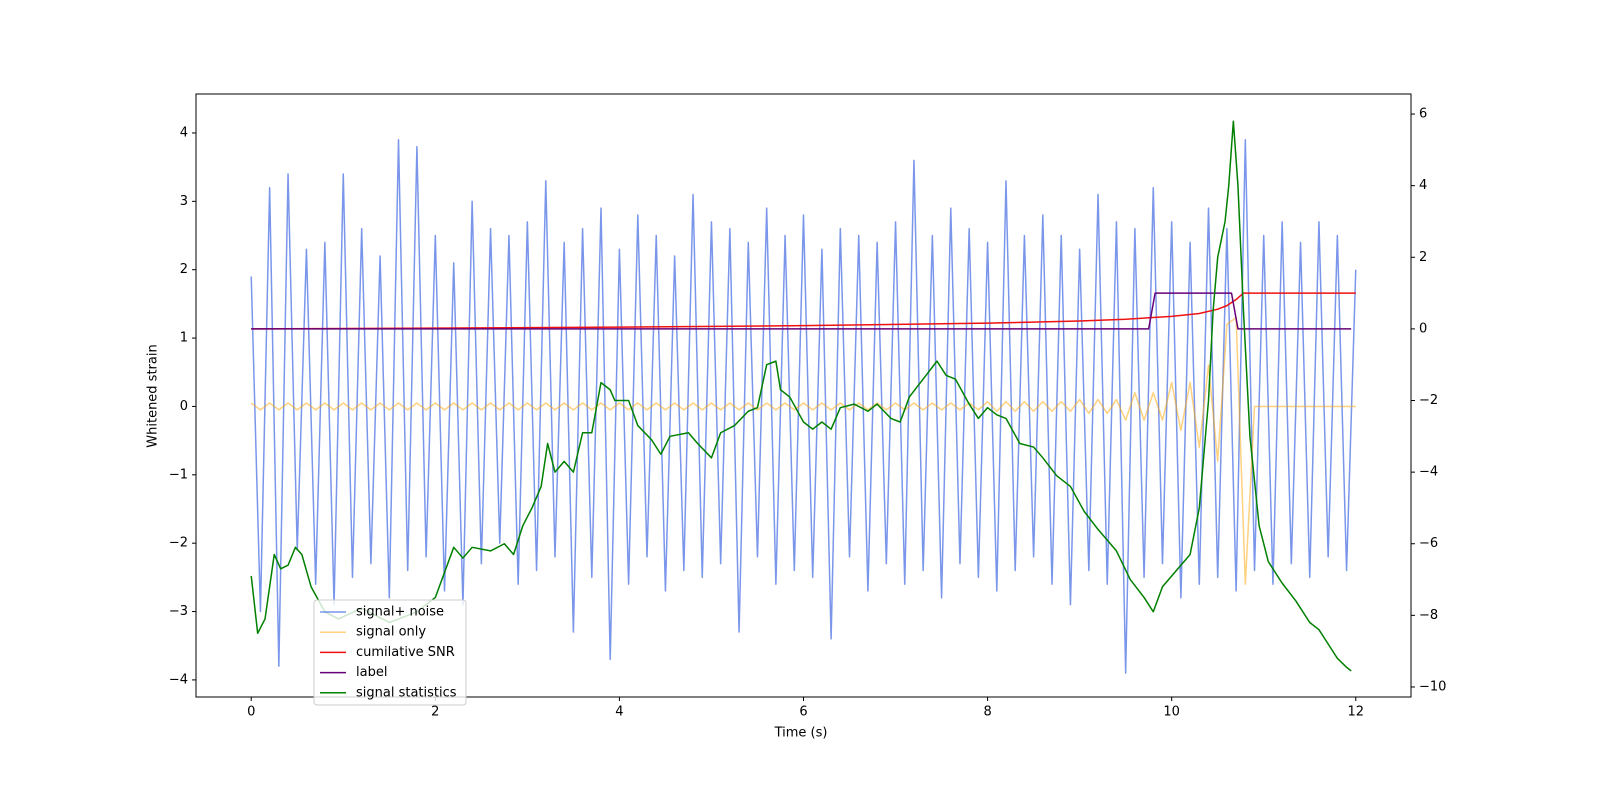 This screenshot has width=1600, height=800. What do you see at coordinates (1423, 328) in the screenshot?
I see `y2-tick-label: 0` at bounding box center [1423, 328].